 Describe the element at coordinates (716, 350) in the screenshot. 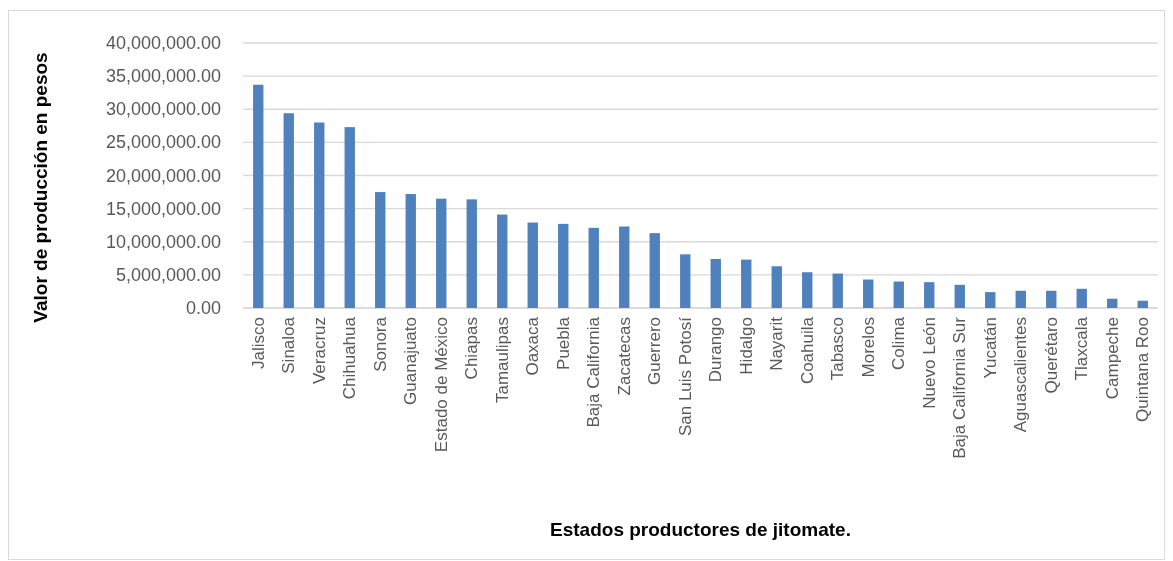

I see `x-tick-label: Durango` at that location.